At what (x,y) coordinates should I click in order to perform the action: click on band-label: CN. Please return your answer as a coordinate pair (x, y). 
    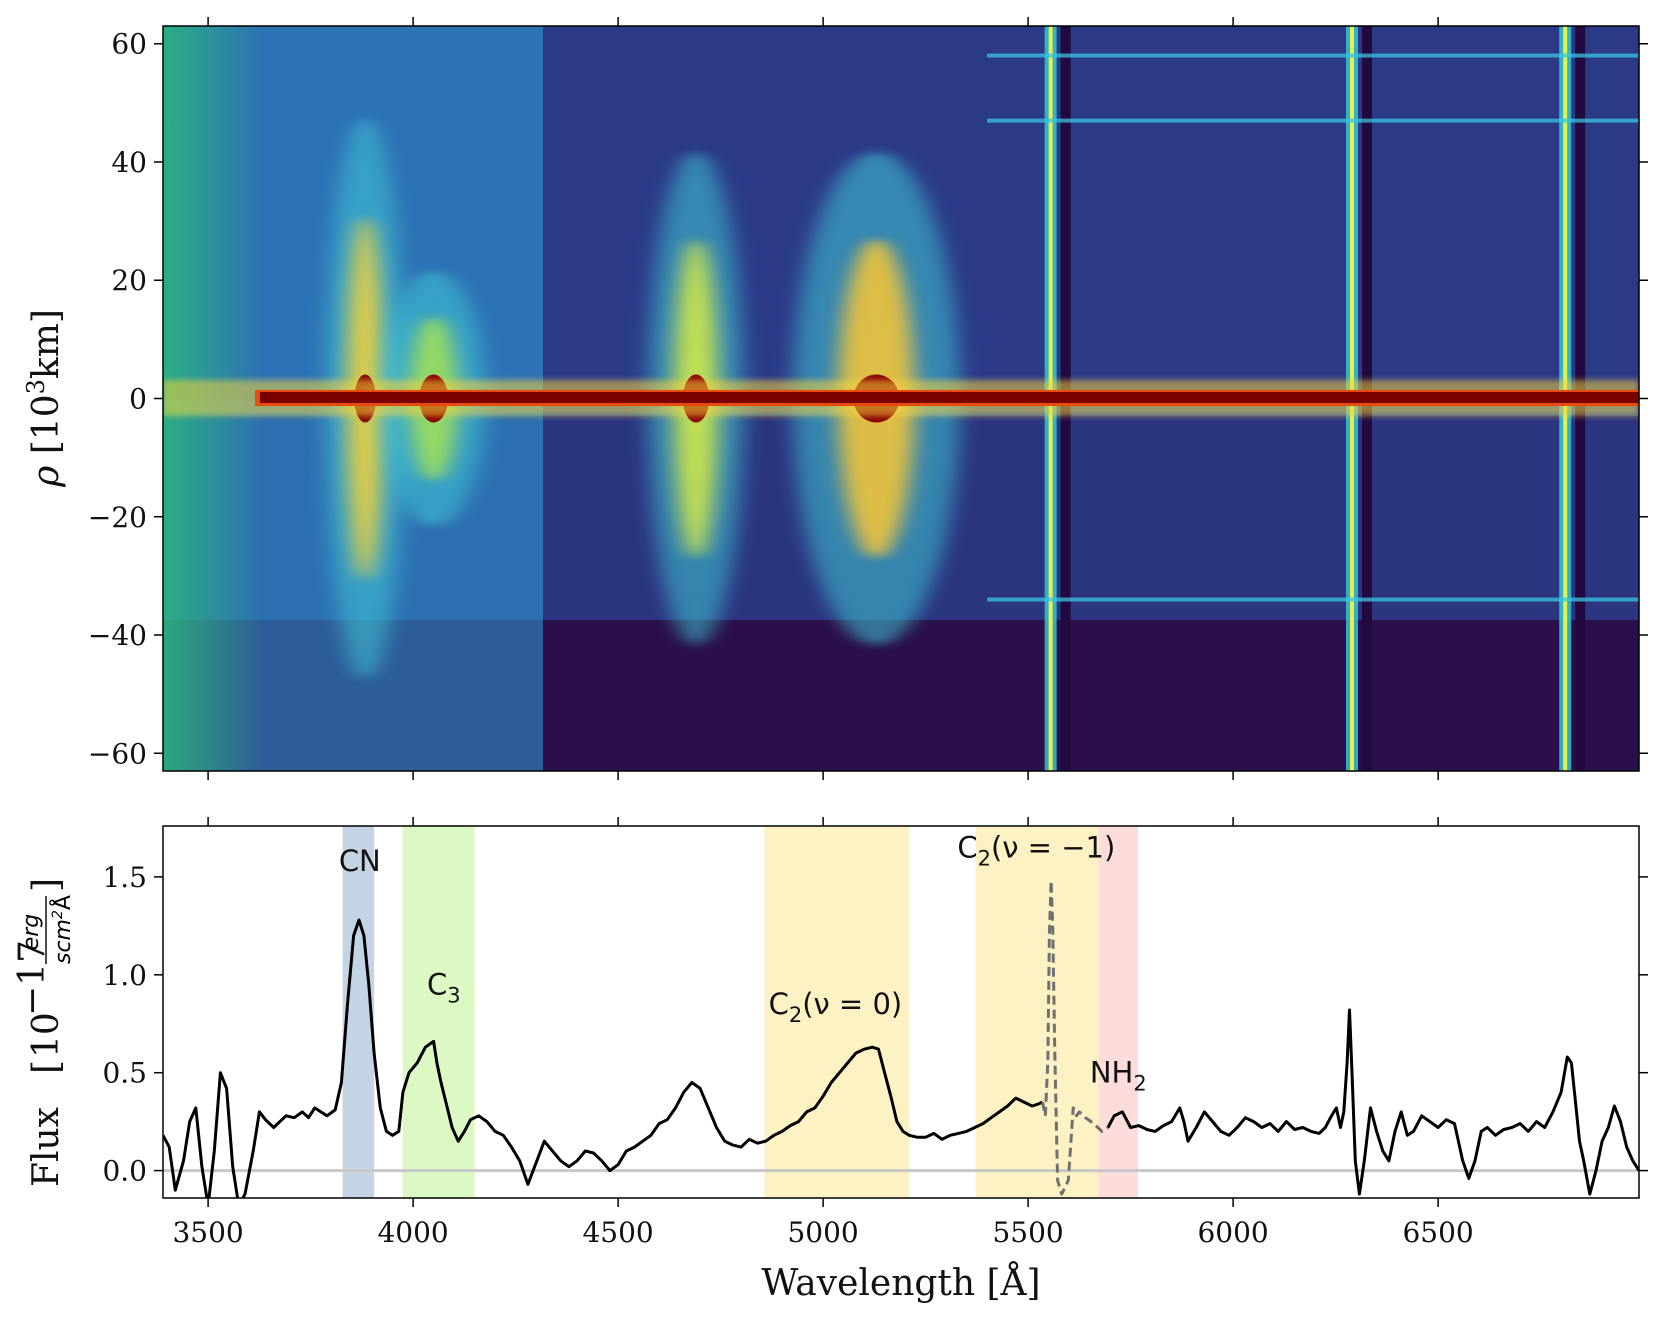
    Looking at the image, I should click on (360, 861).